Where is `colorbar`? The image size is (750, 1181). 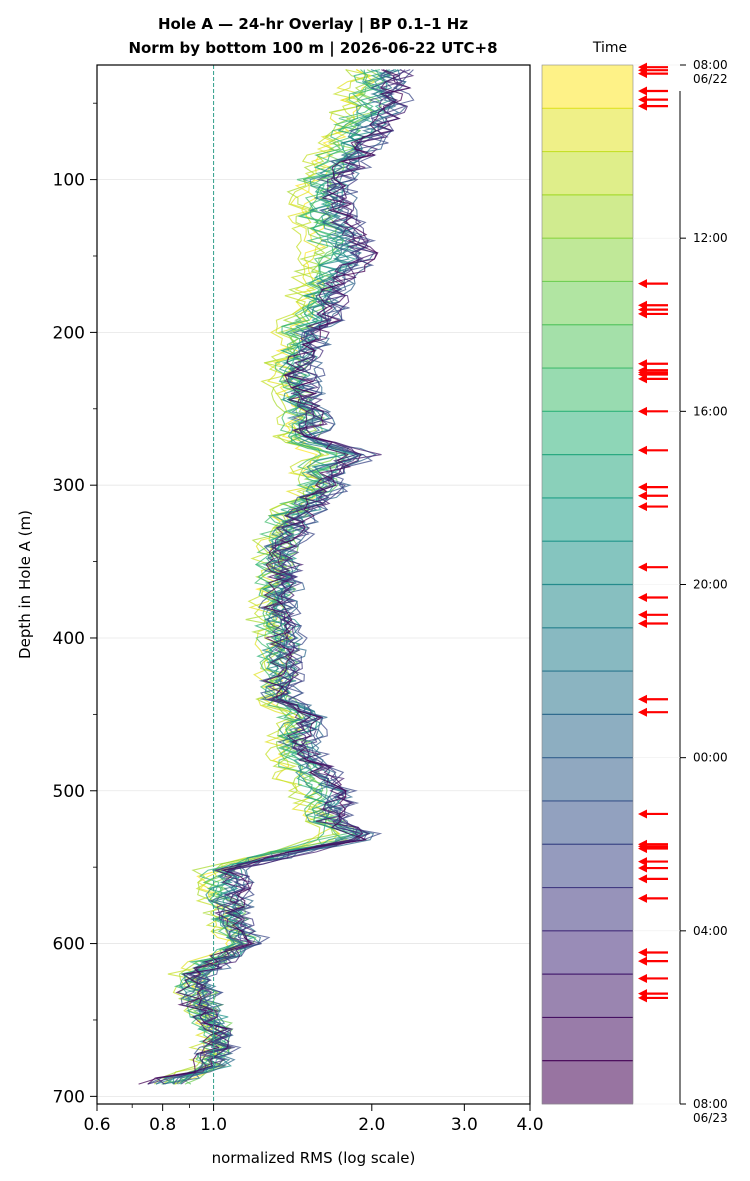
colorbar is located at coordinates (587, 584).